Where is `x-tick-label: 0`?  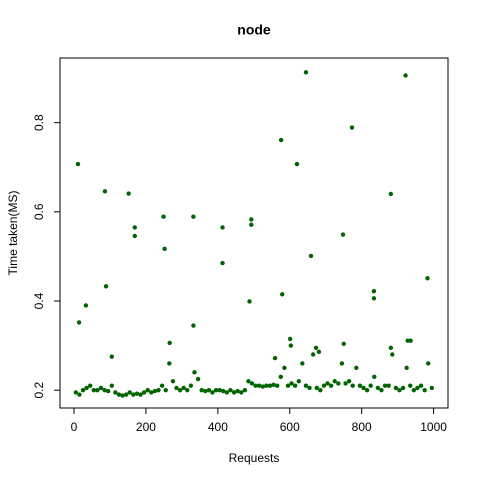 x-tick-label: 0 is located at coordinates (74, 427).